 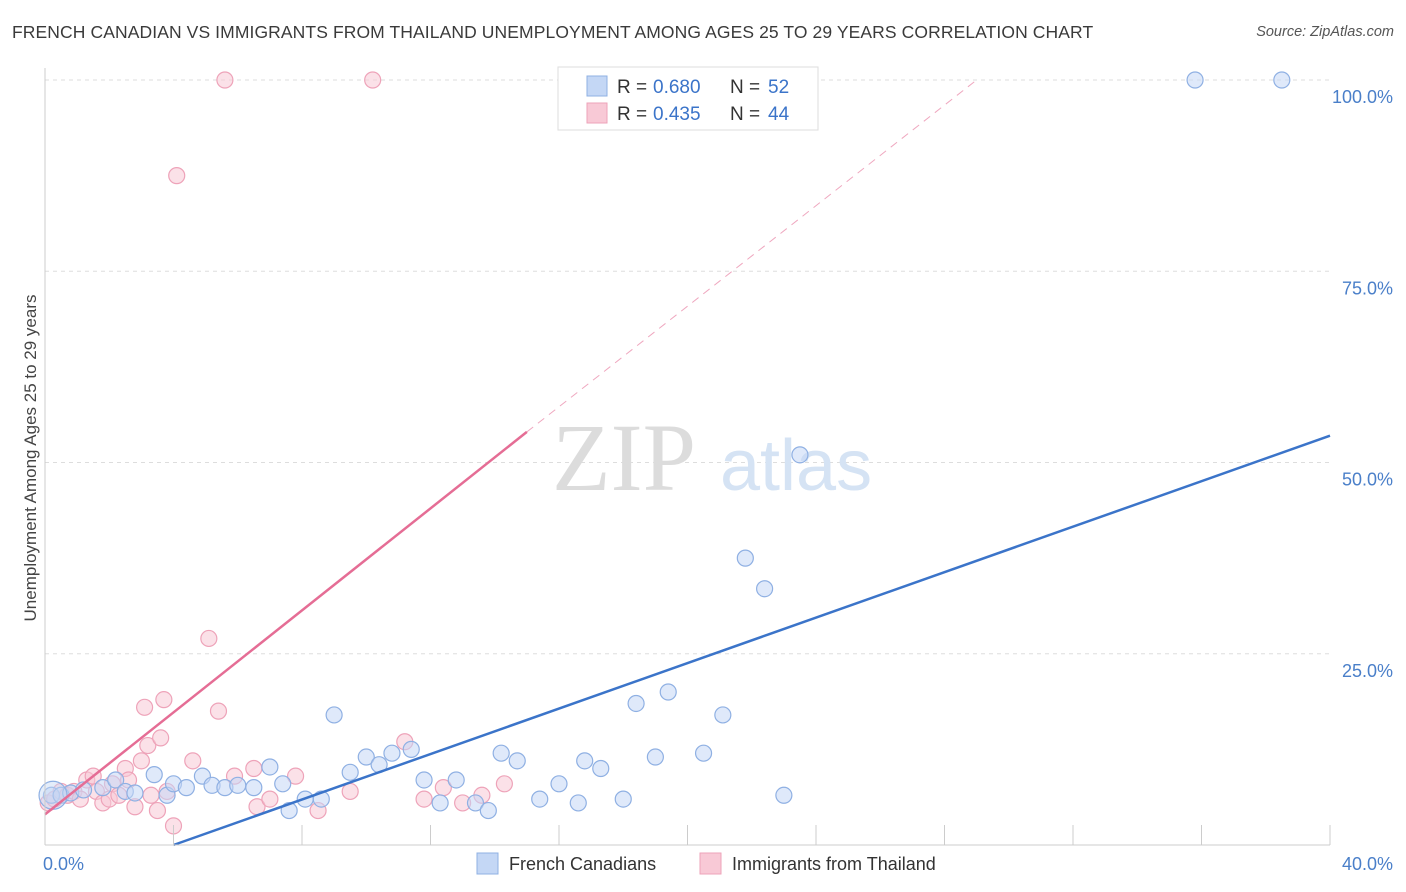 I want to click on bottom-legend-swatch-blue, so click(x=487, y=863).